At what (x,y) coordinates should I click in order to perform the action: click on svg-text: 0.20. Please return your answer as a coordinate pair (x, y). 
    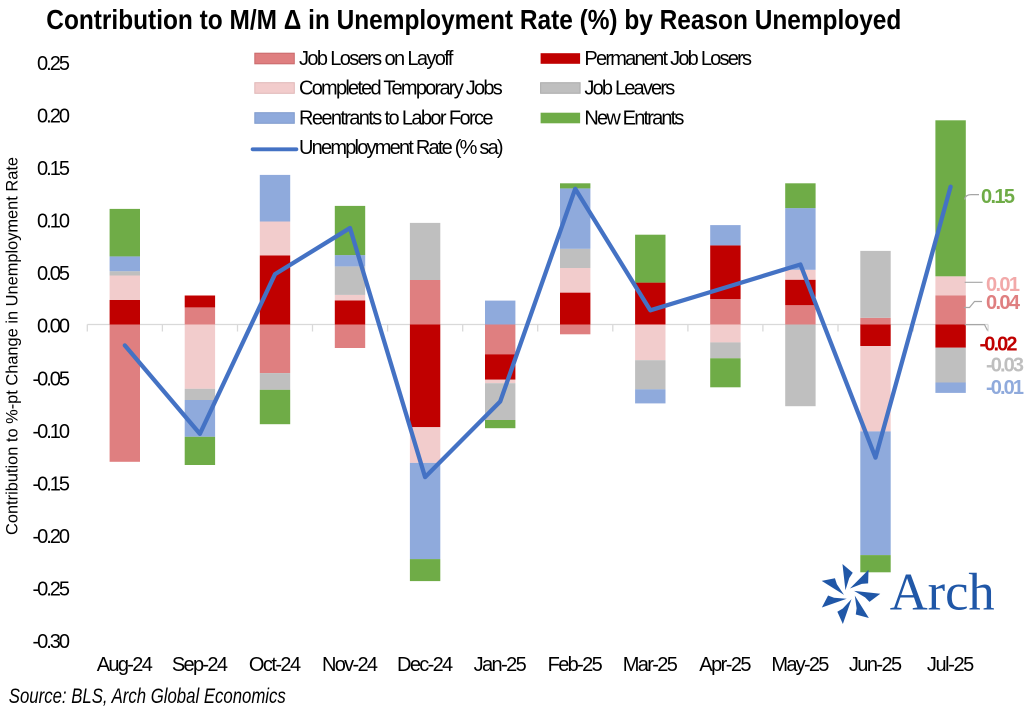
    Looking at the image, I should click on (53, 117).